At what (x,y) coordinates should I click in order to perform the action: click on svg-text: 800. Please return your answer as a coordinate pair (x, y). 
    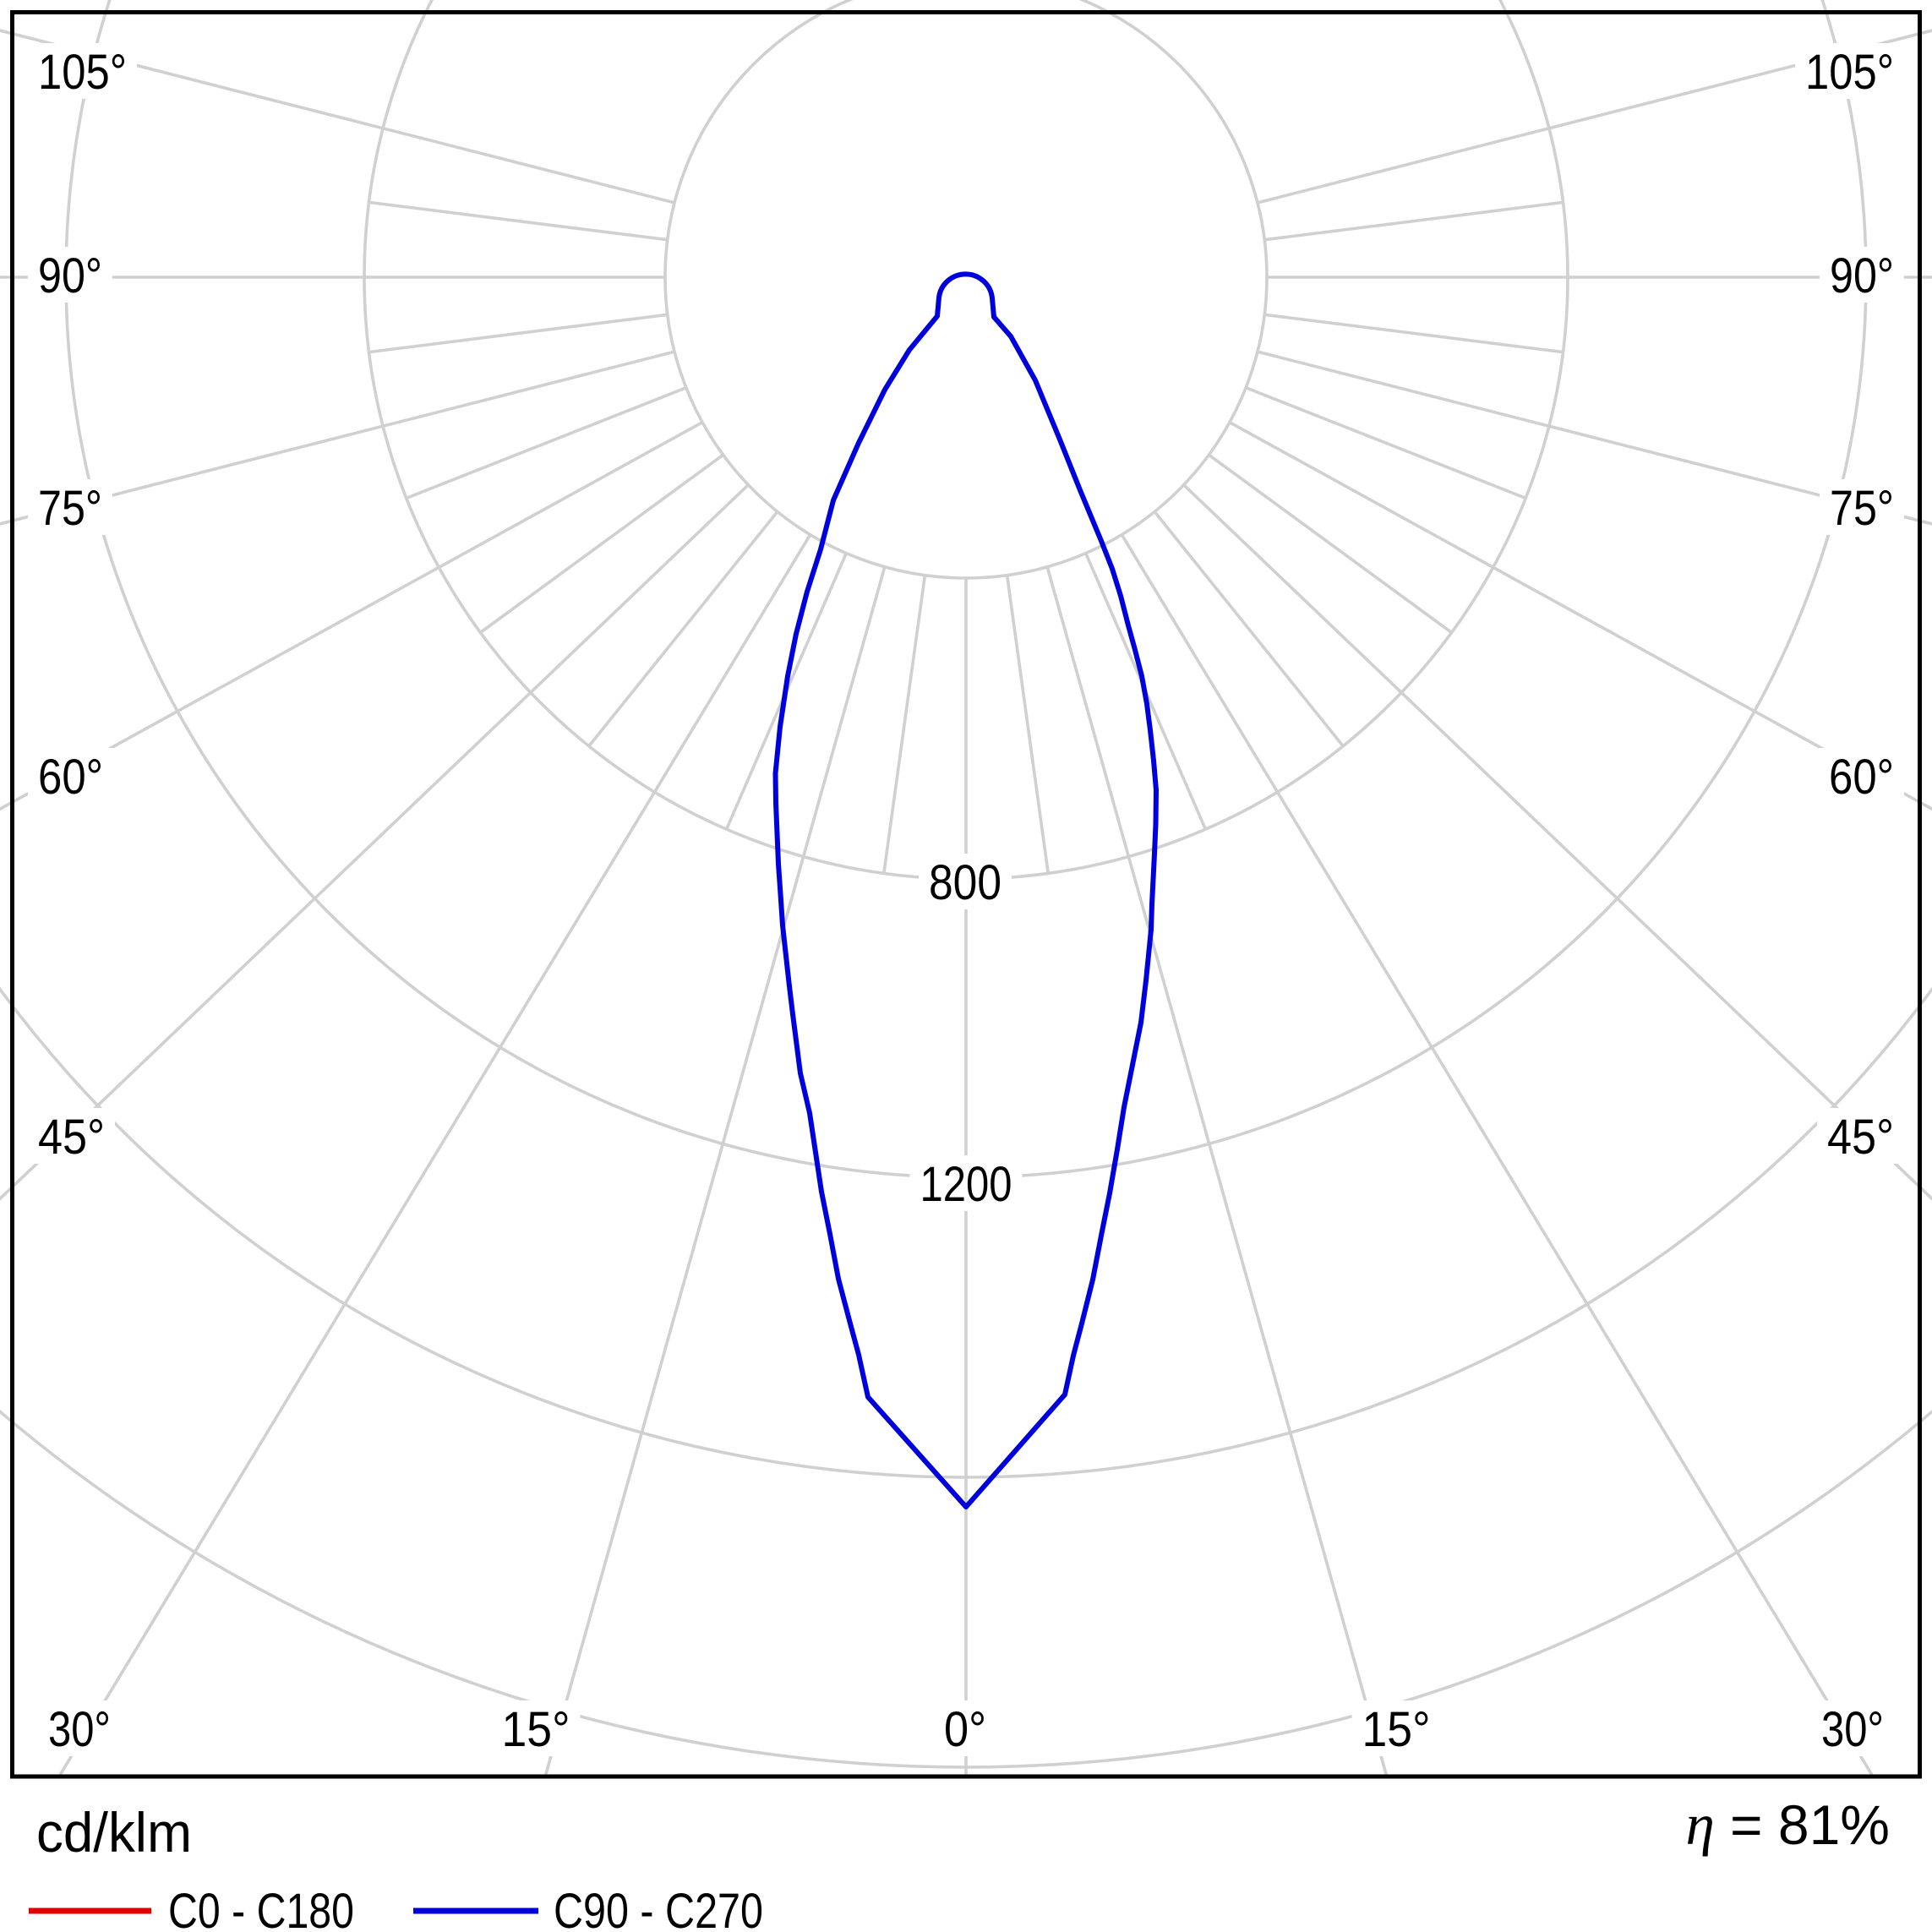
    Looking at the image, I should click on (965, 882).